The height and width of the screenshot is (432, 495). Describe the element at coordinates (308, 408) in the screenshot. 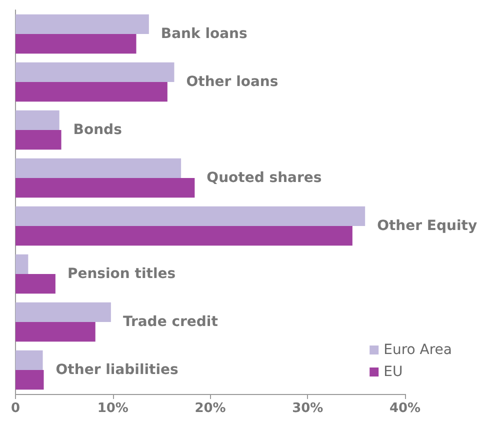

I see `x-tick-label: 30%` at that location.